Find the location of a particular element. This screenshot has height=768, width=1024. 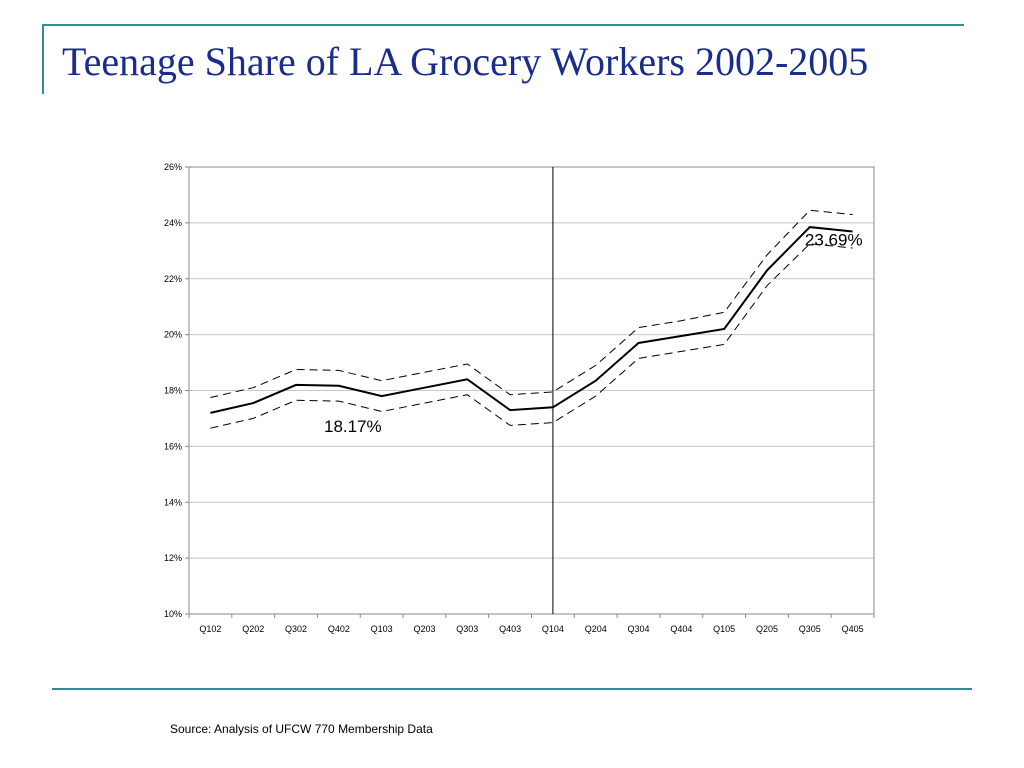

x-tick-label: Q202 is located at coordinates (253, 629).